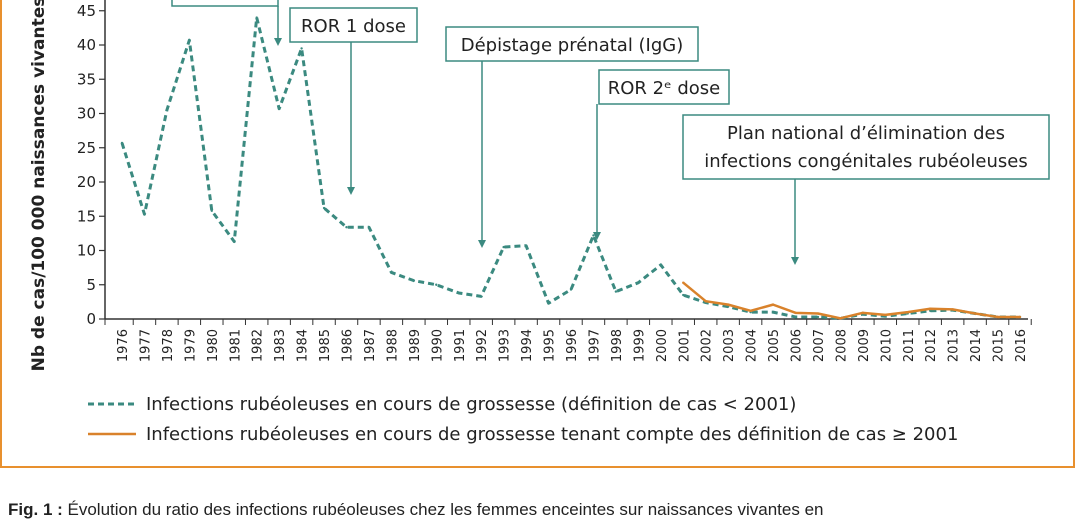 The height and width of the screenshot is (520, 1078). I want to click on x-tick-label: 1982, so click(258, 345).